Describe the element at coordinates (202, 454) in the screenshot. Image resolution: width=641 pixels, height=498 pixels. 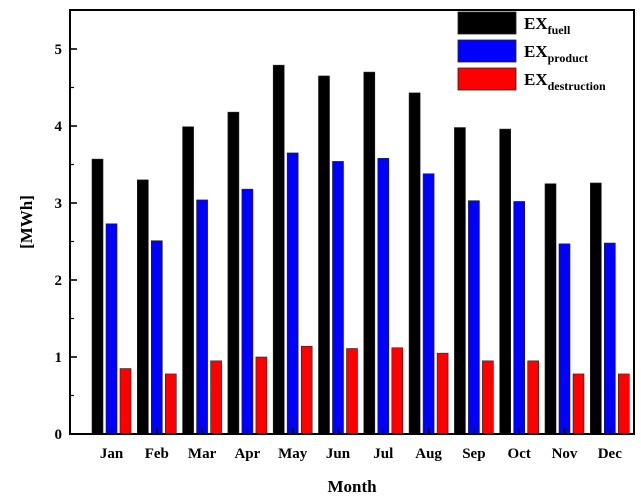
I see `x-tick-label-mar: Mar` at that location.